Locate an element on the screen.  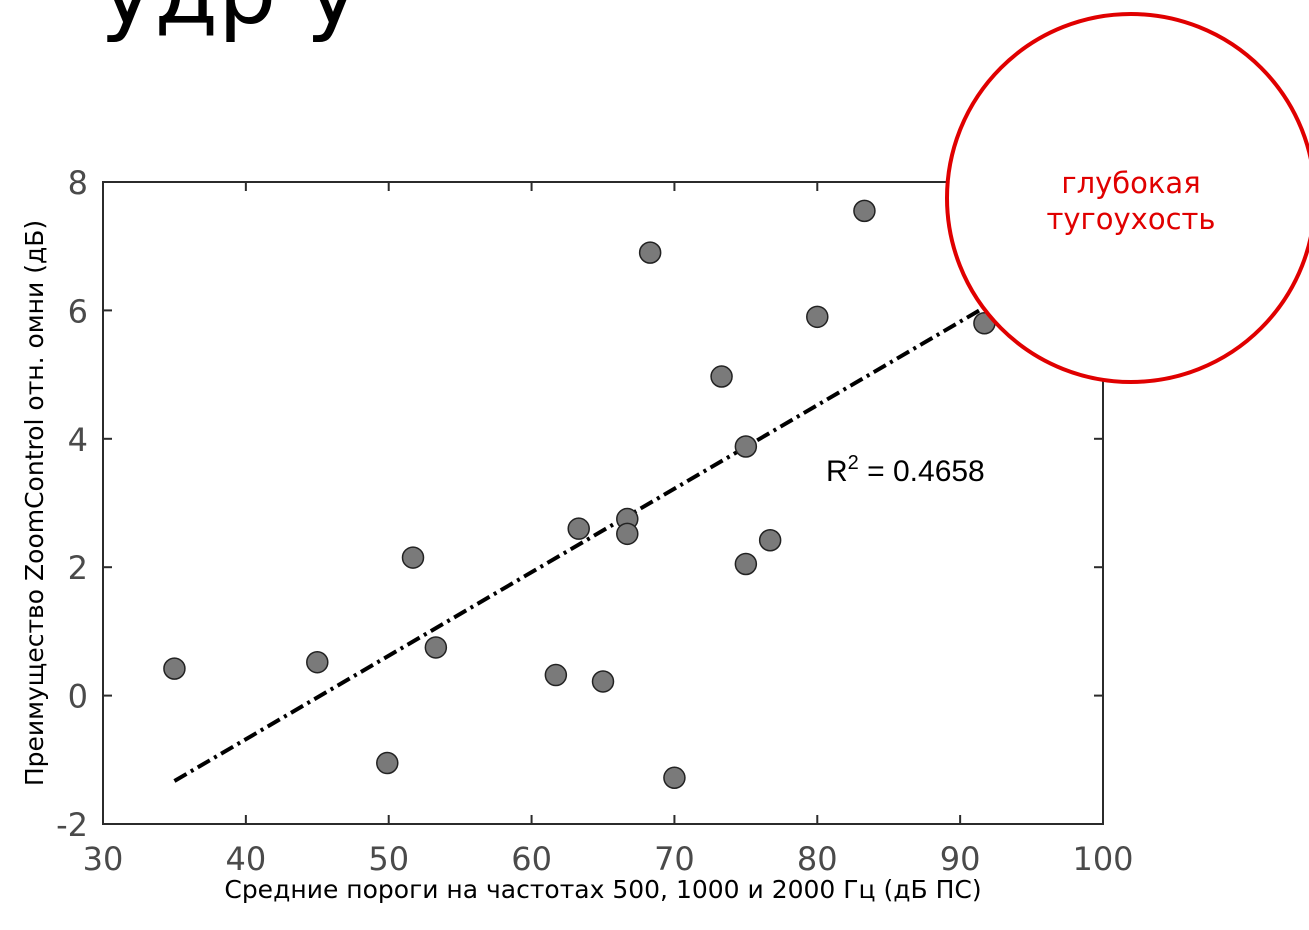
r2-symbol: R is located at coordinates (837, 471).